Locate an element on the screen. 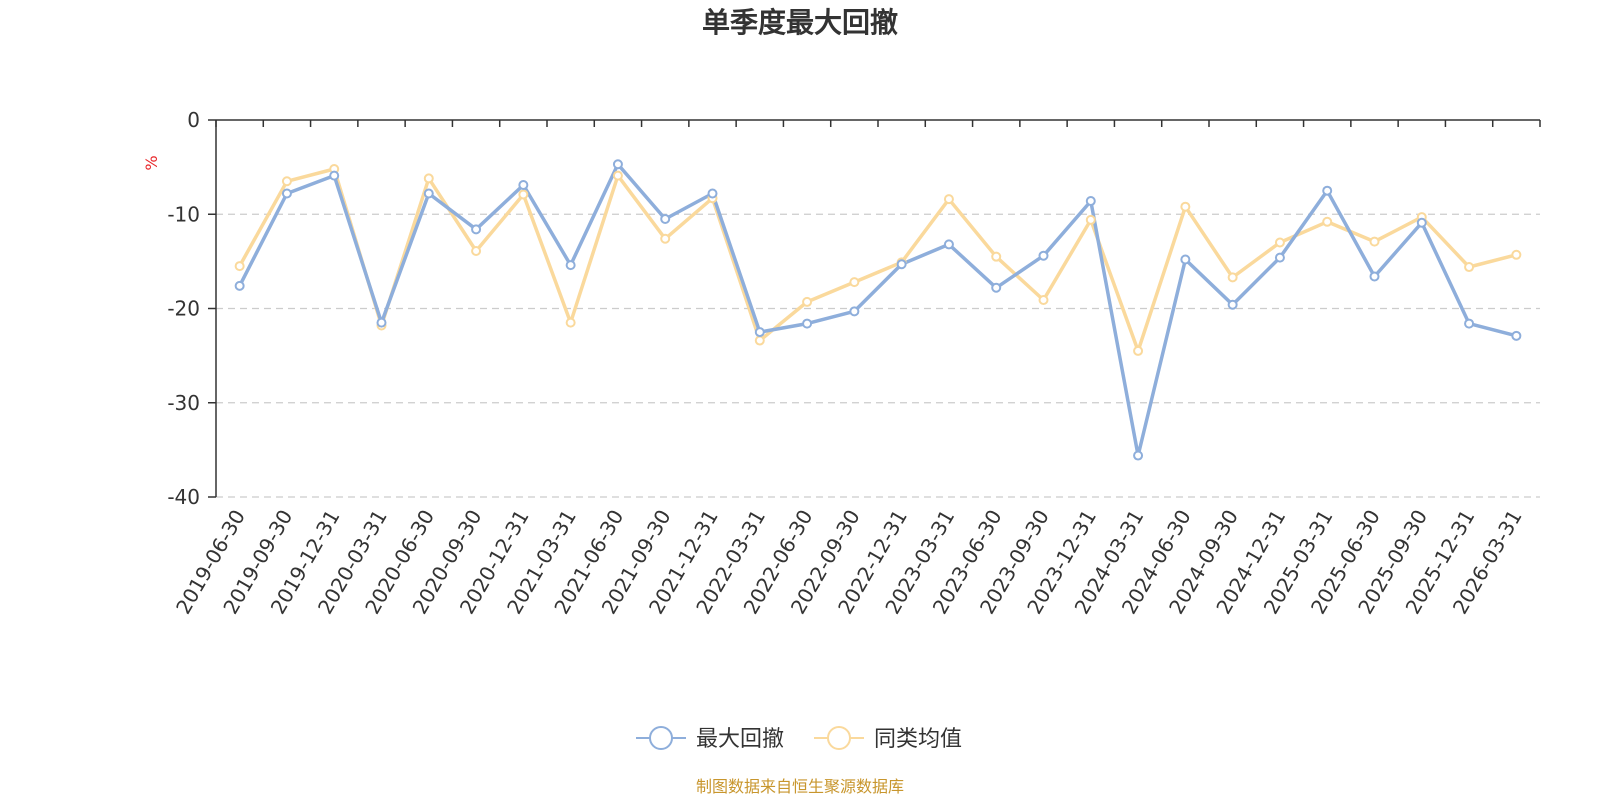  y-axis: 0 -10 -20 -30 -40 is located at coordinates (192, 308).